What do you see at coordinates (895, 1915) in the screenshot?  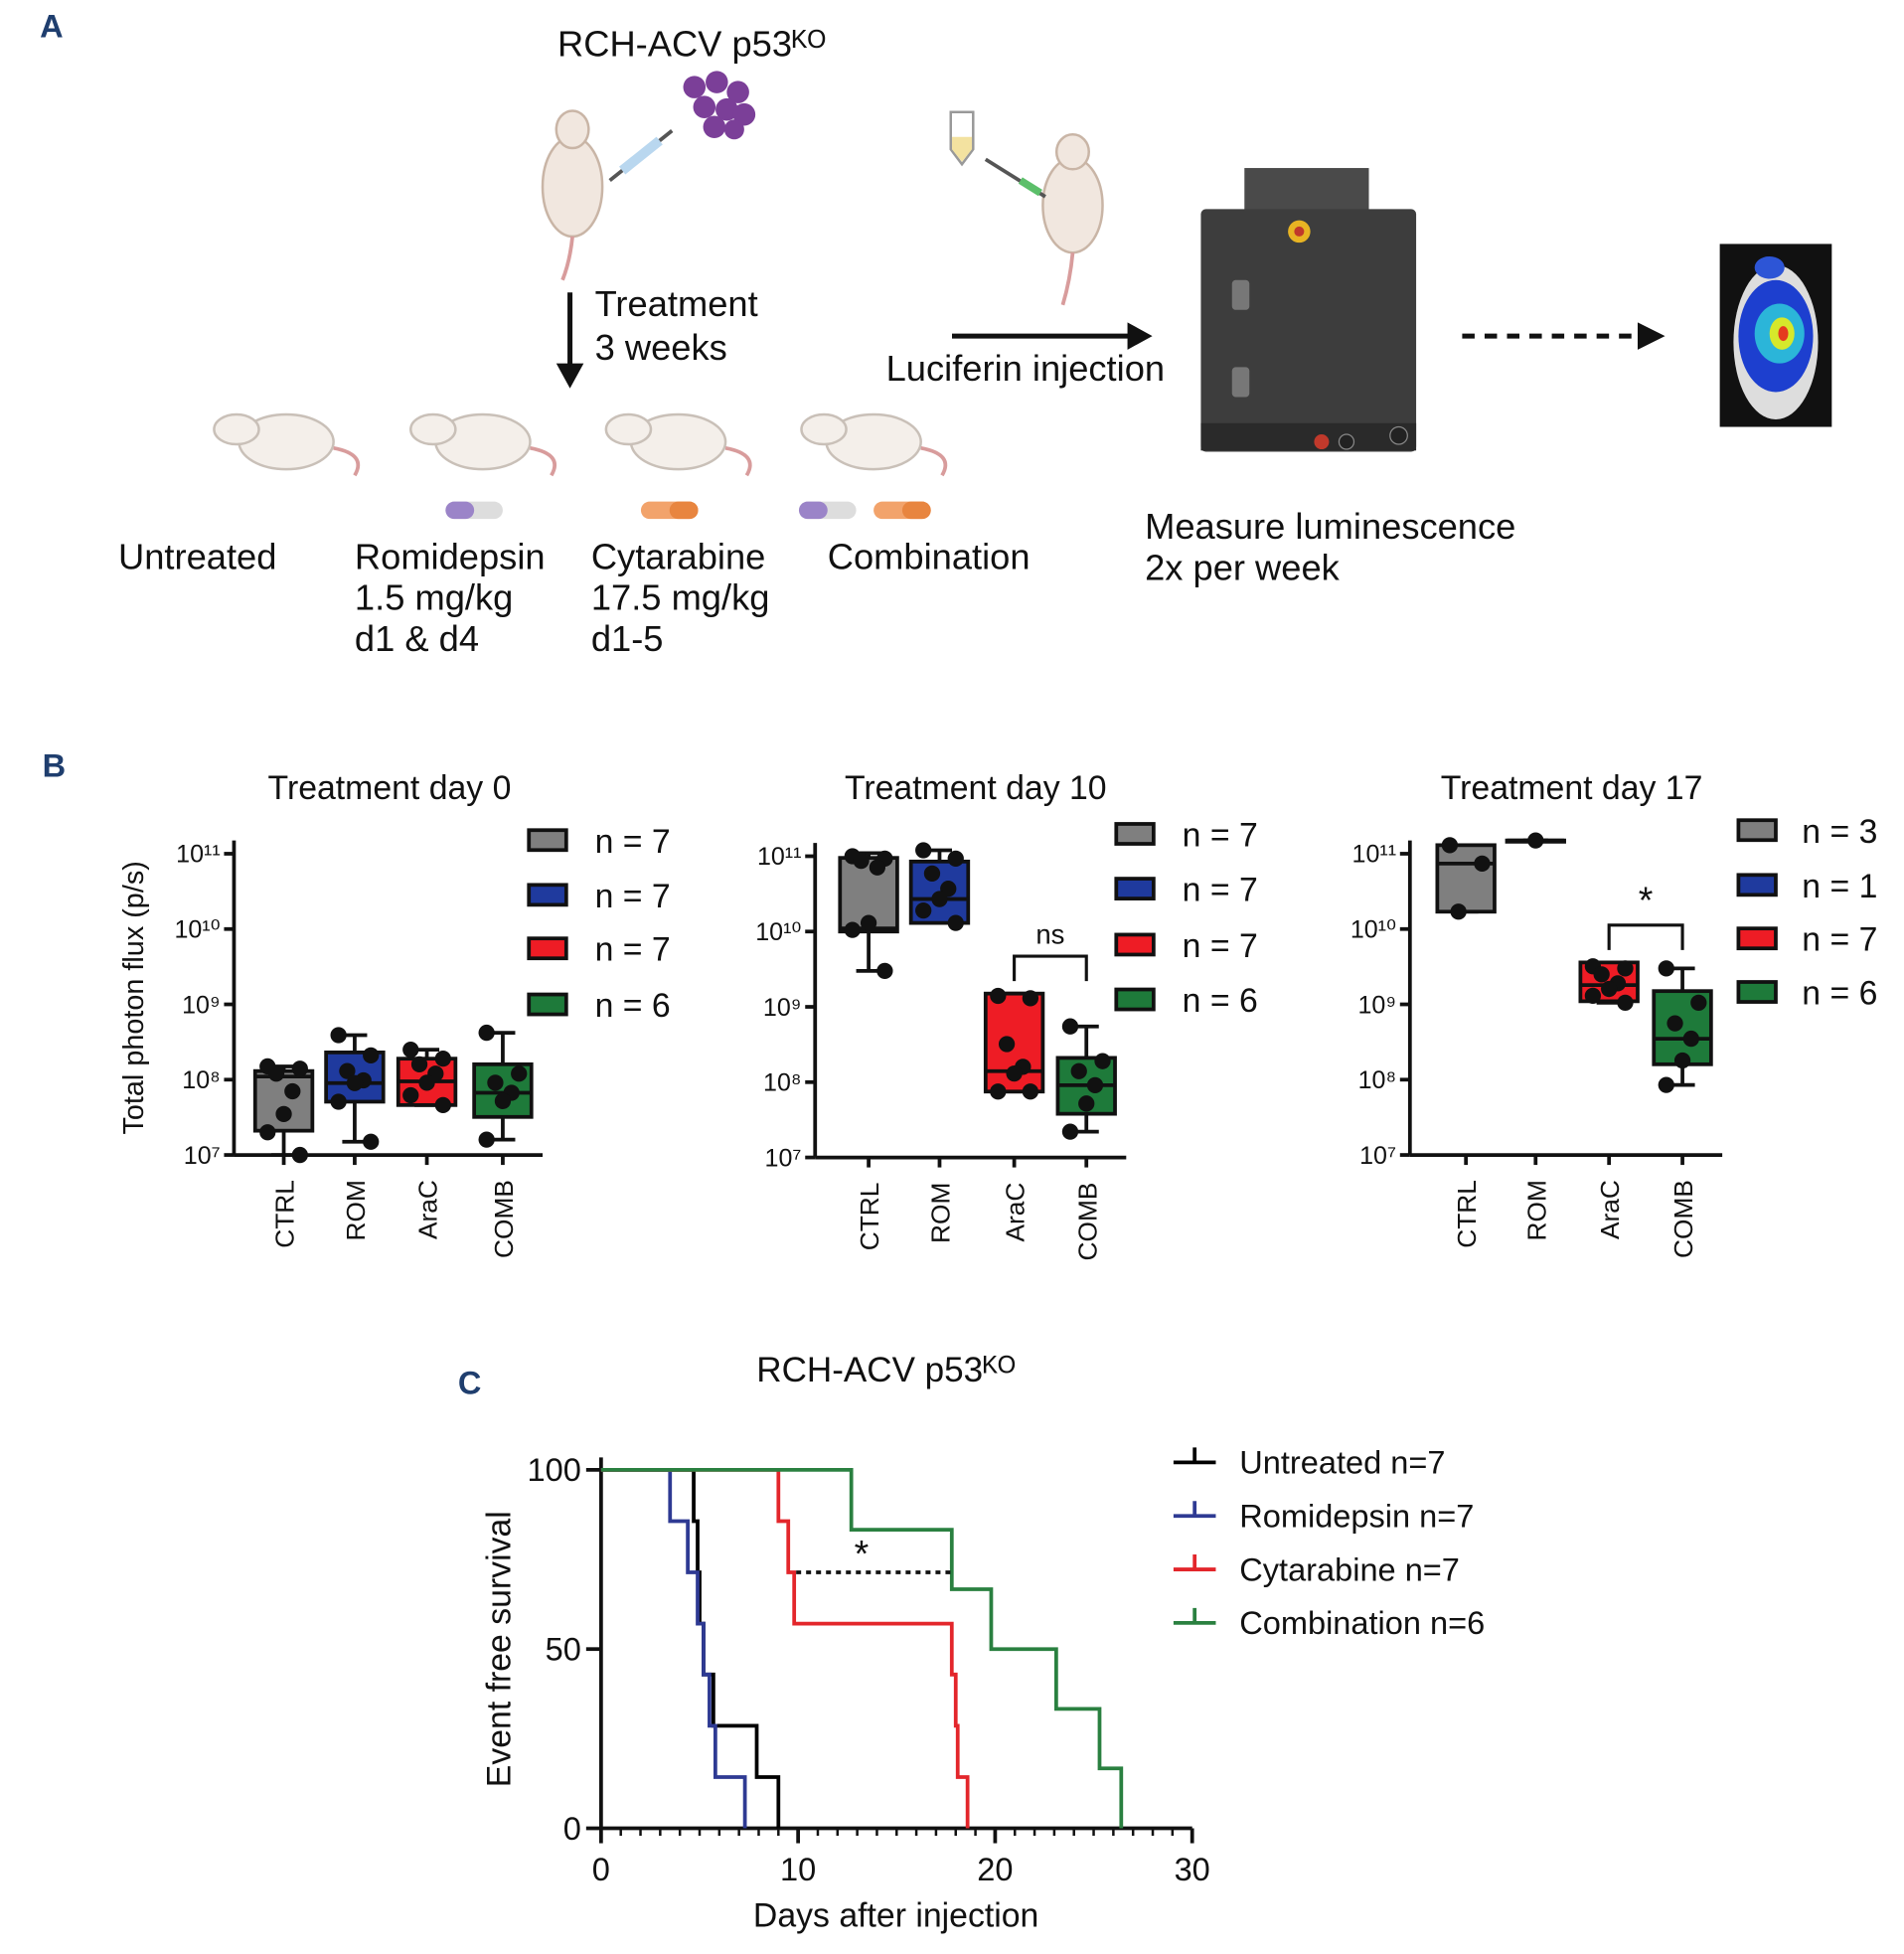 I see `x-axis-label: Days after injection` at bounding box center [895, 1915].